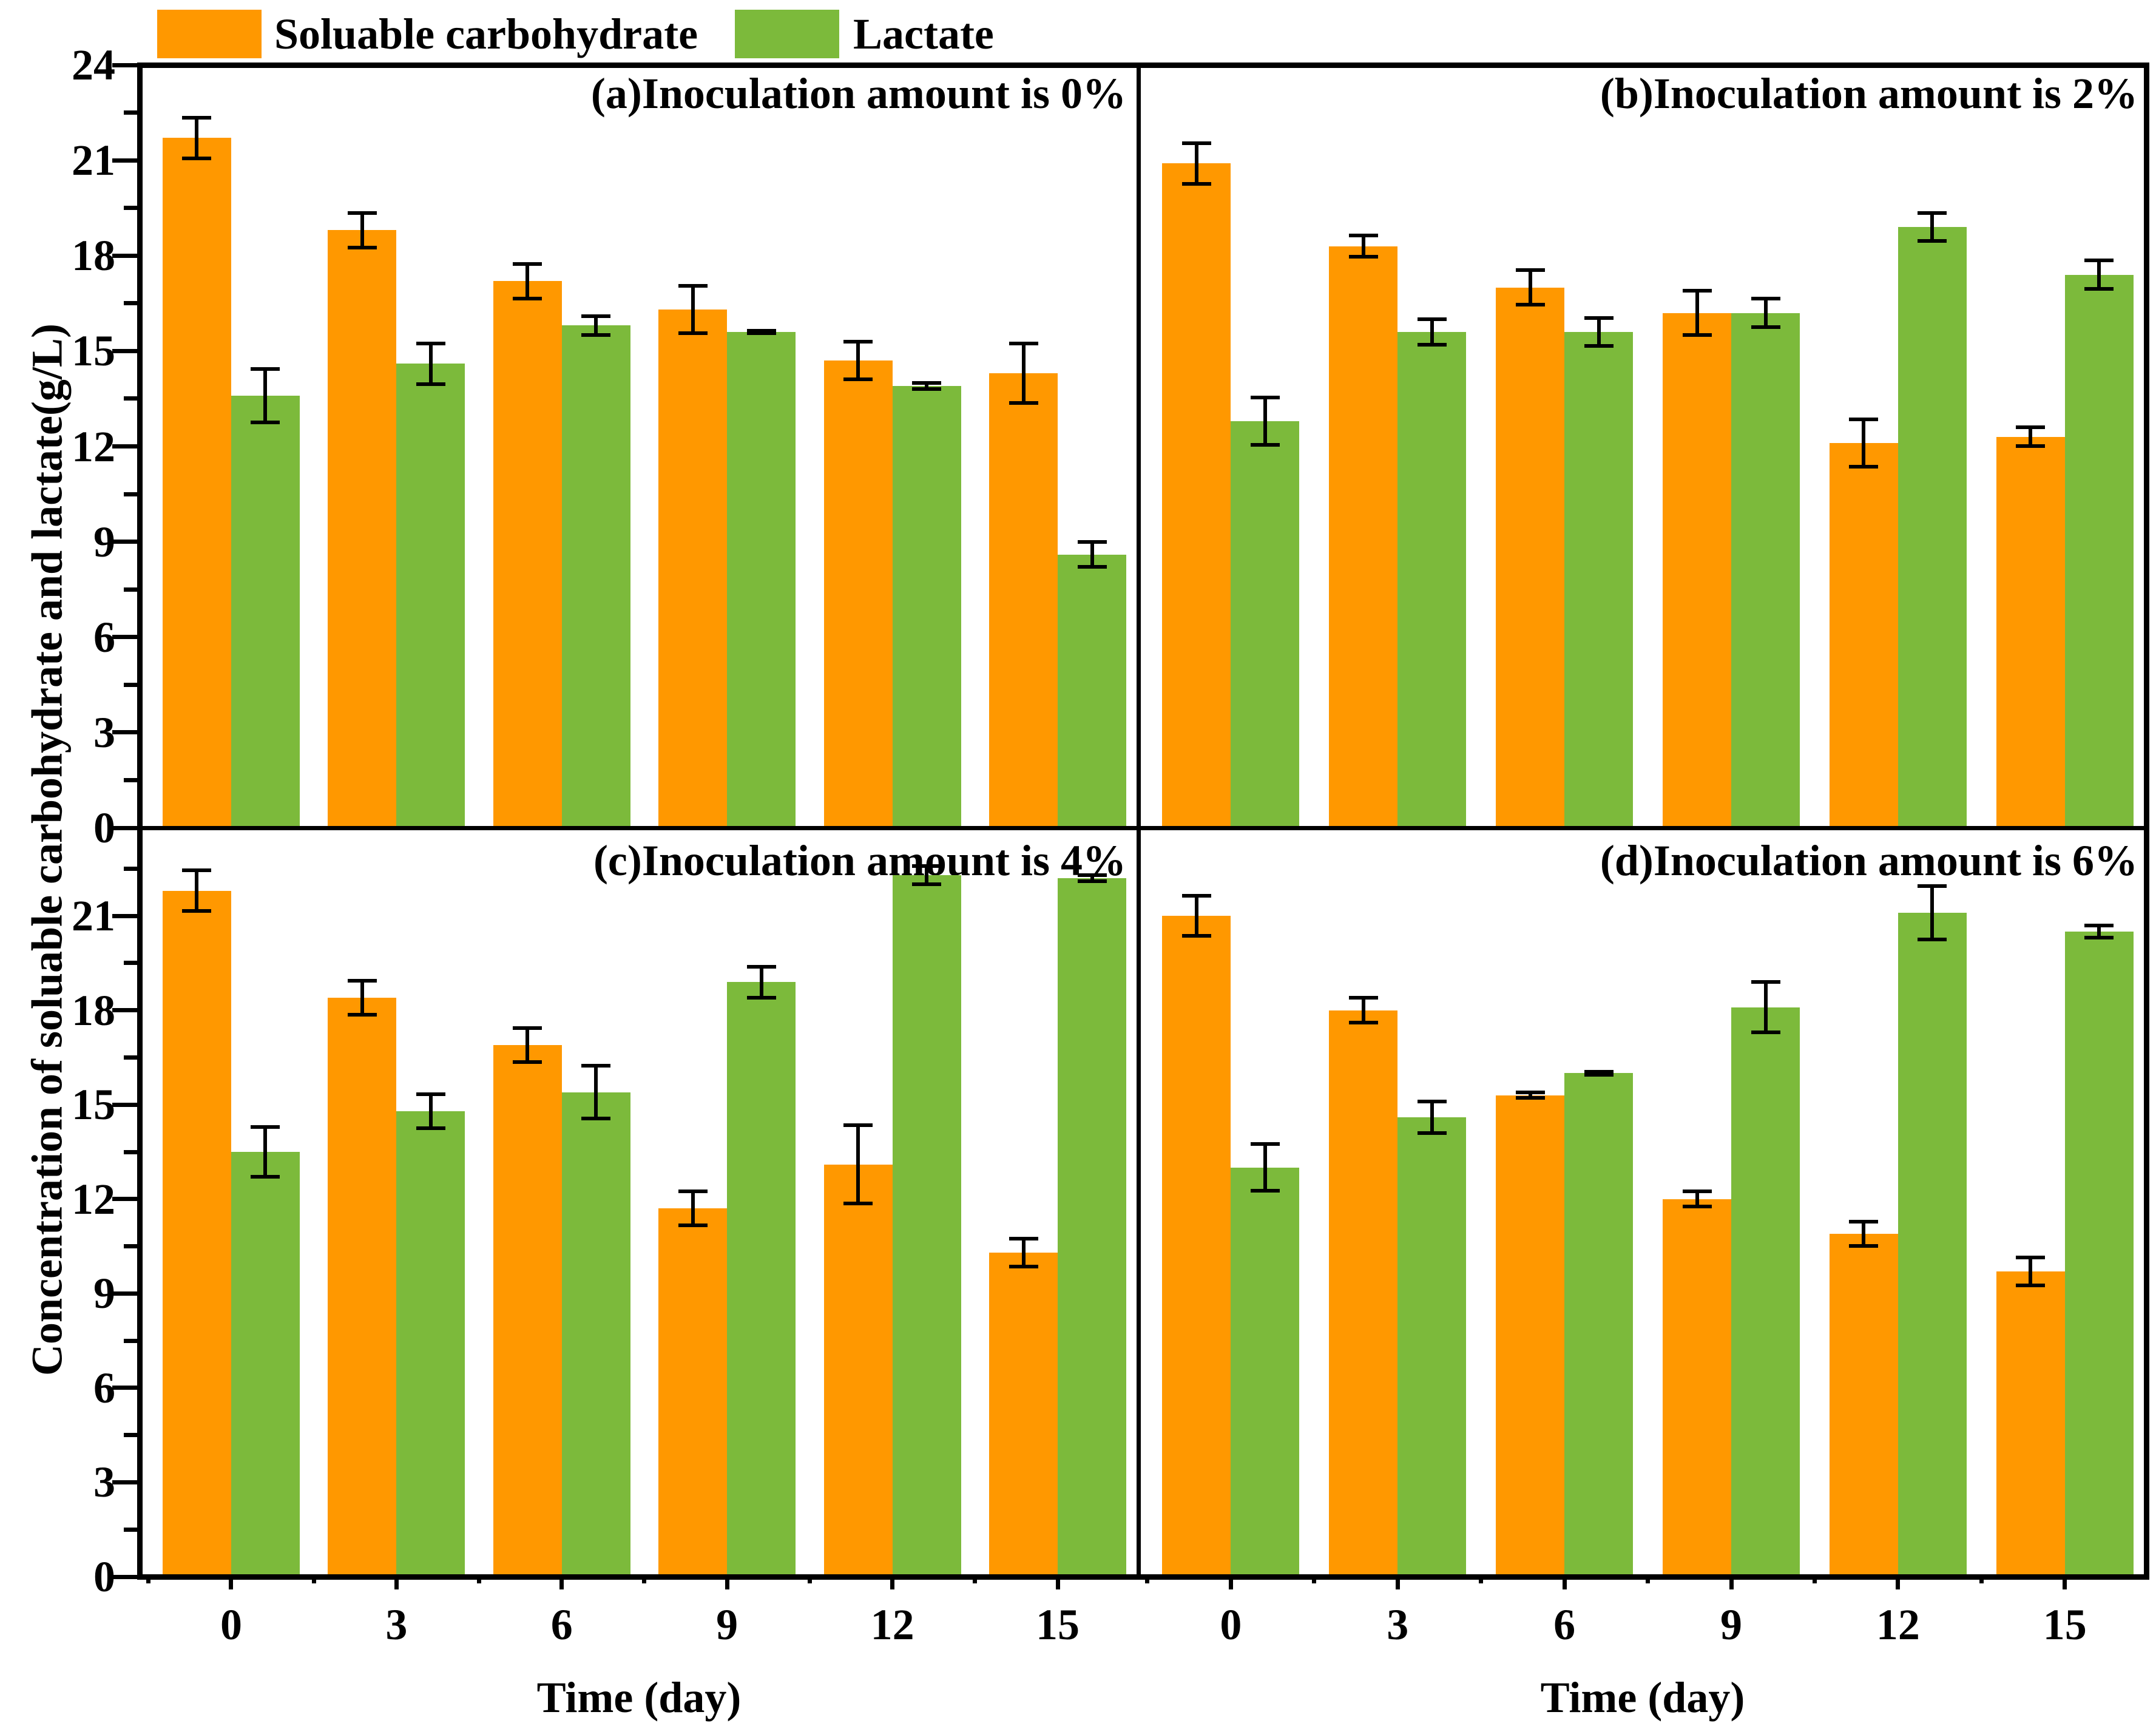 This screenshot has width=2156, height=1726. Describe the element at coordinates (210, 34) in the screenshot. I see `legend-swatch-soluable-carbohydrate` at that location.